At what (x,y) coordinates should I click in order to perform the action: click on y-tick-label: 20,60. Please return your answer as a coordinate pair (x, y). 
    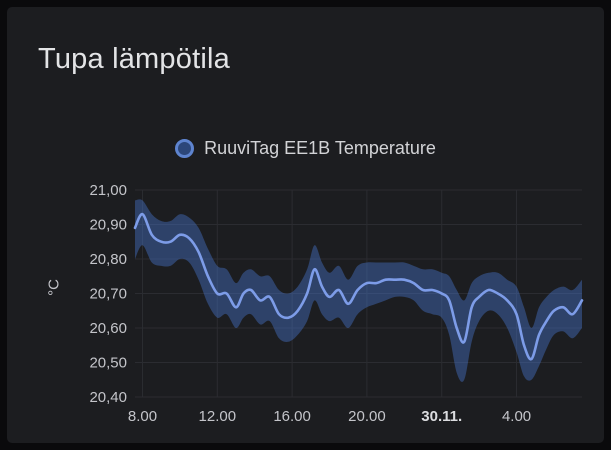
    Looking at the image, I should click on (108, 328).